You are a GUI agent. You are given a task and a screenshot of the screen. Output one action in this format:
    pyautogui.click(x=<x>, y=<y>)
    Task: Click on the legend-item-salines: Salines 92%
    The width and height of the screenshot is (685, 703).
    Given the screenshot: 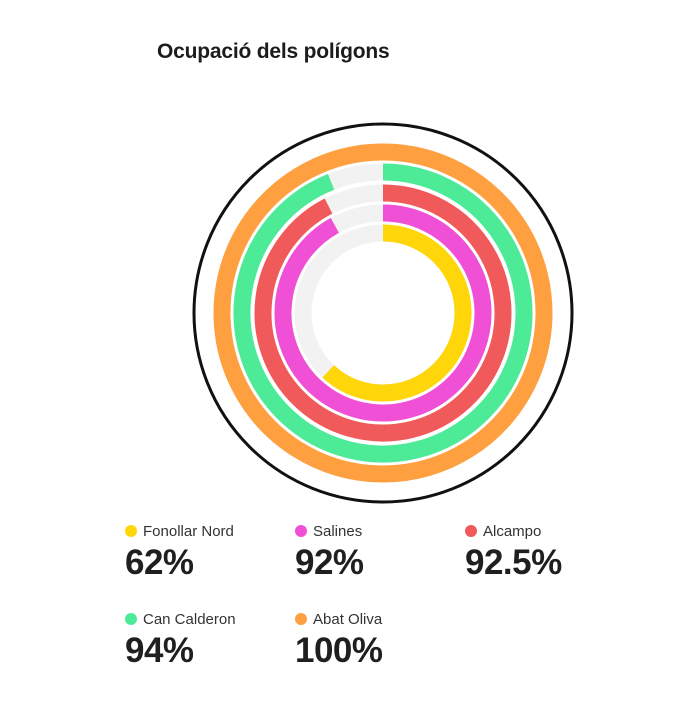 What is the action you would take?
    pyautogui.click(x=329, y=552)
    